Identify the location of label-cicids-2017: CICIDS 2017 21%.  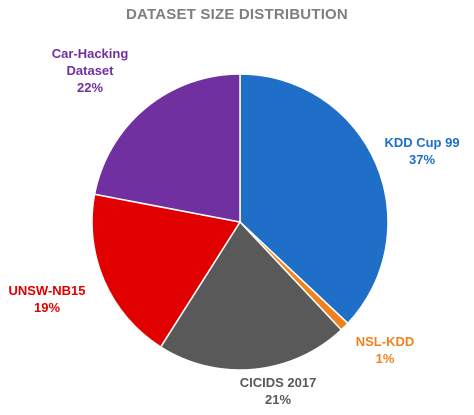
(278, 391).